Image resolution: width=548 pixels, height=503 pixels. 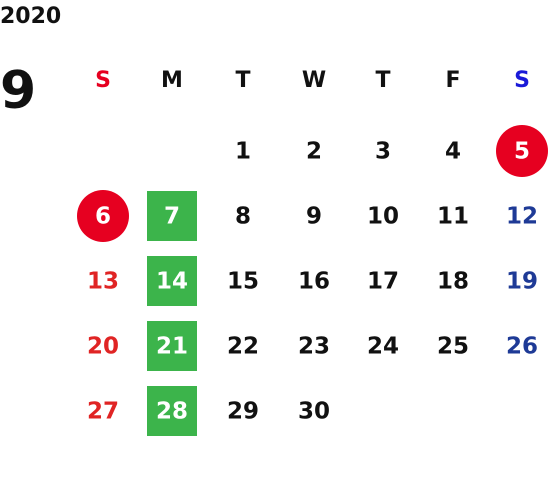 I want to click on day: 19, so click(x=522, y=282).